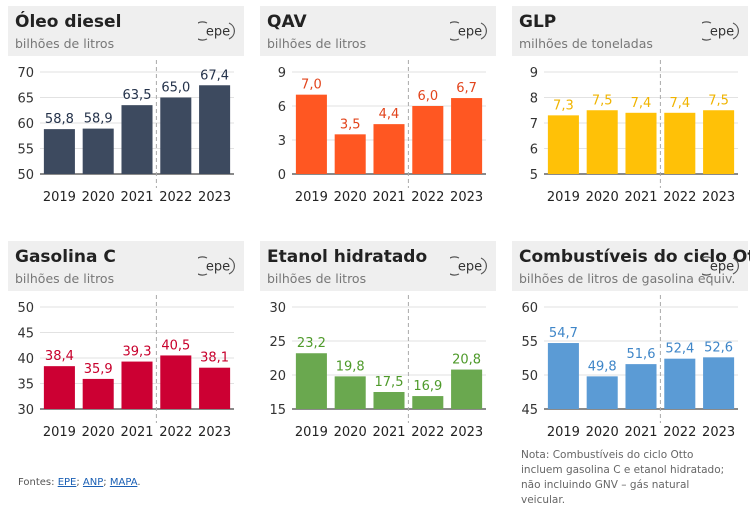 The image size is (750, 508). What do you see at coordinates (175, 345) in the screenshot?
I see `data-label: 40,5` at bounding box center [175, 345].